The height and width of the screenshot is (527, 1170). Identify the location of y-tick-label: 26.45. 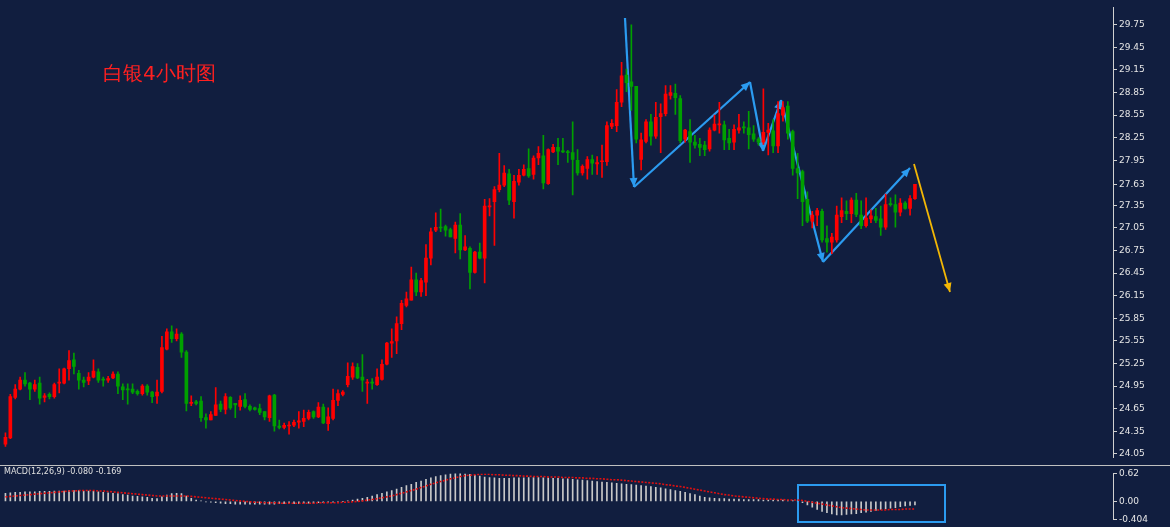
(1132, 272).